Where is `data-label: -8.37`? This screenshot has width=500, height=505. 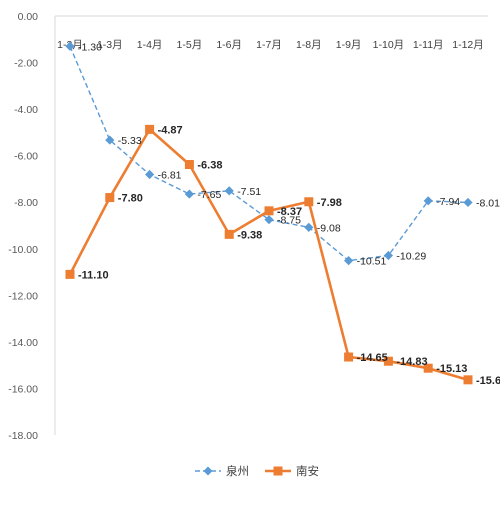
data-label: -8.37 is located at coordinates (289, 212).